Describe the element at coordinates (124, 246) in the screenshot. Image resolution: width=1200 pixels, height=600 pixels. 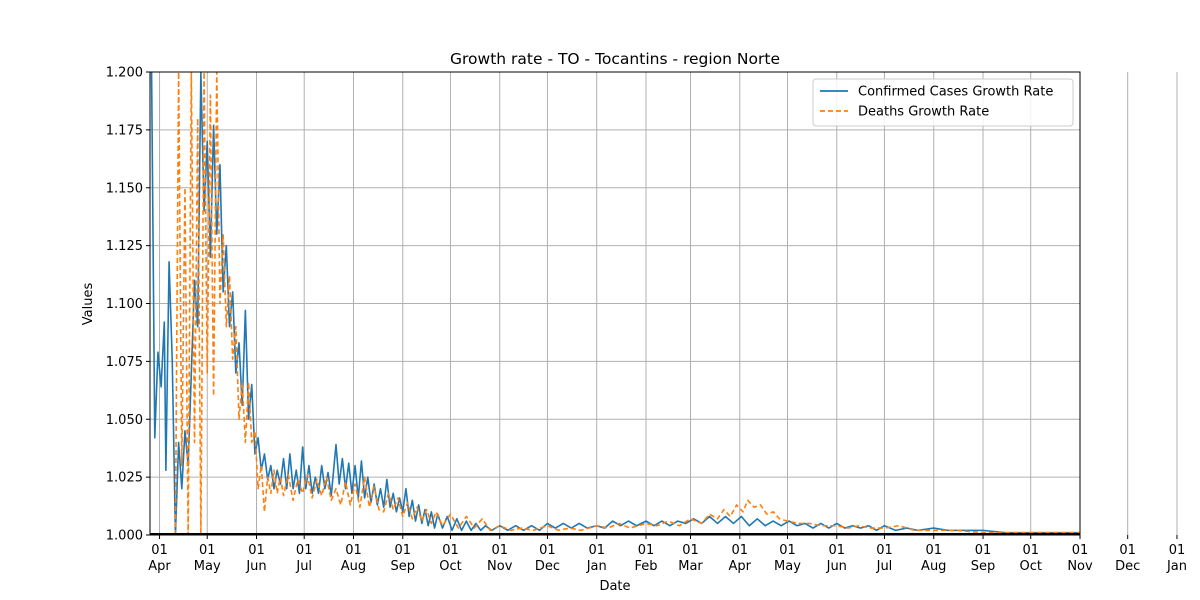
I see `y-tick-label: 1.125` at that location.